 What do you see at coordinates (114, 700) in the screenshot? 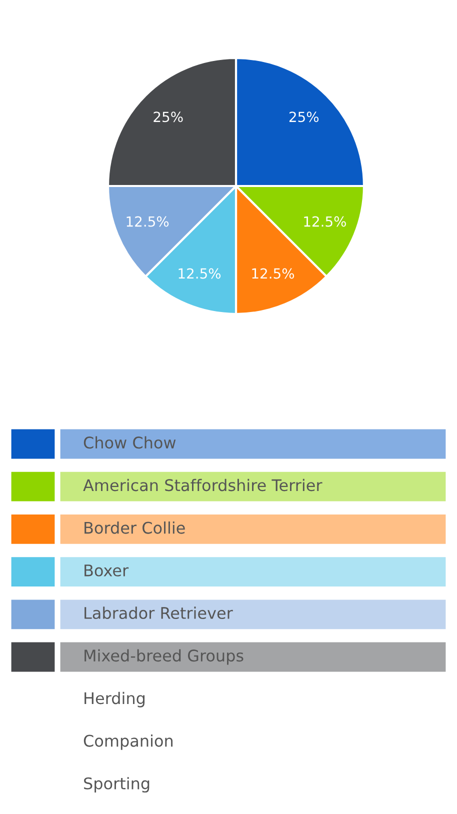
I see `text: Herding` at bounding box center [114, 700].